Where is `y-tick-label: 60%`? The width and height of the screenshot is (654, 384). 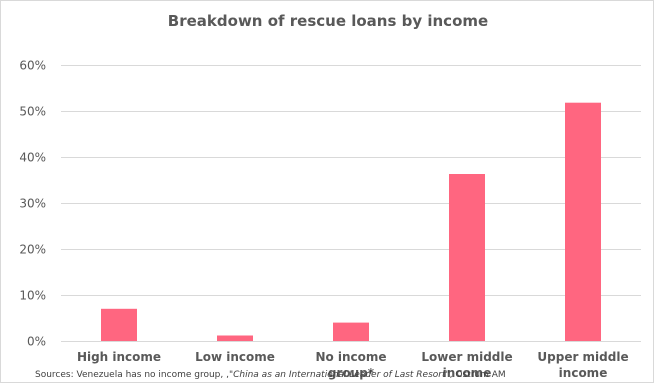
y-tick-label: 60% is located at coordinates (32, 66).